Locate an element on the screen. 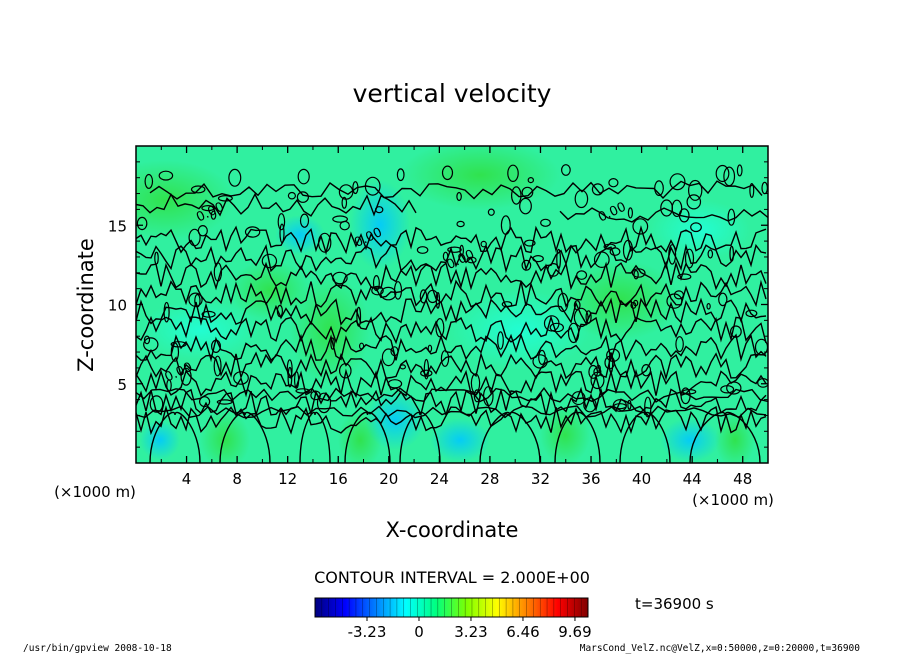 The image size is (904, 654). x-tick-label: 40 is located at coordinates (641, 479).